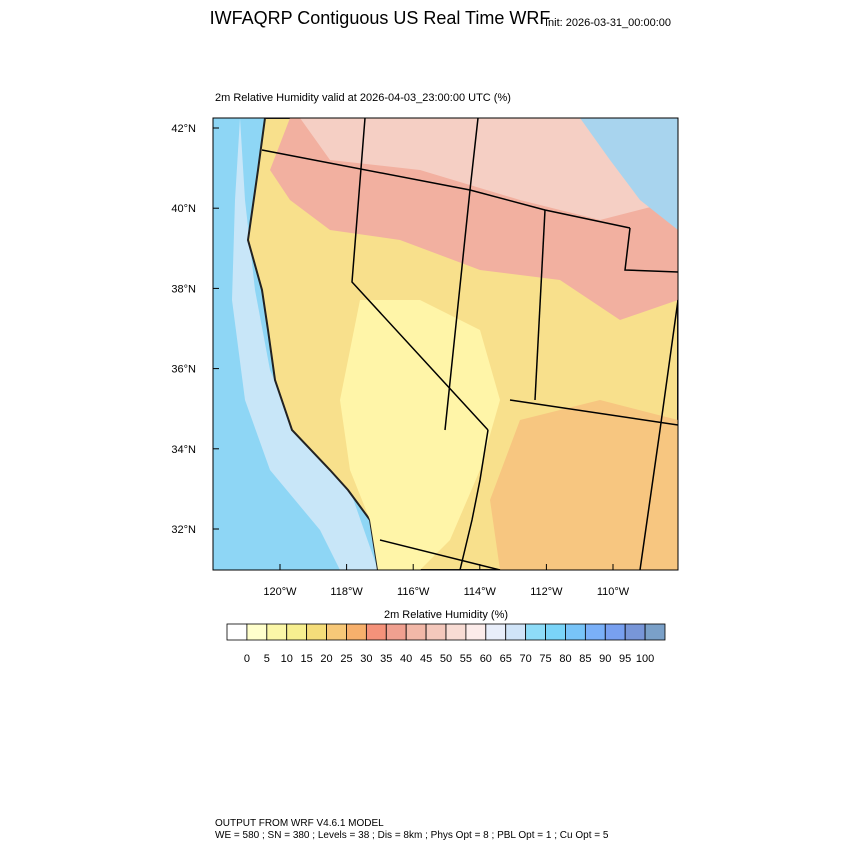  I want to click on colorbar-label: 50, so click(446, 659).